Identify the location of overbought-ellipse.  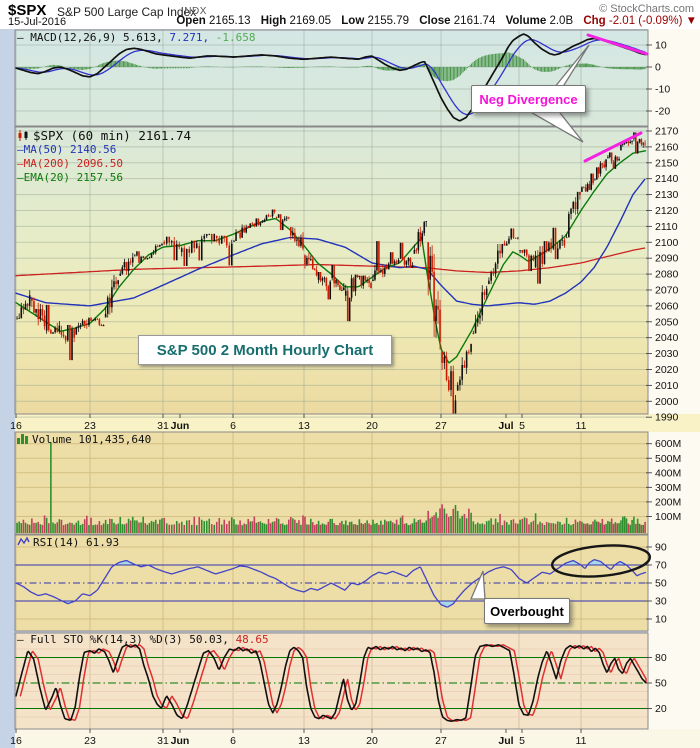
(601, 561).